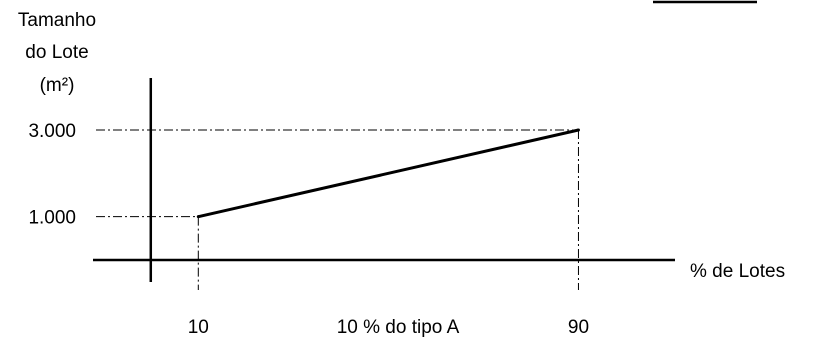 The image size is (825, 342). I want to click on series-group, so click(388, 173).